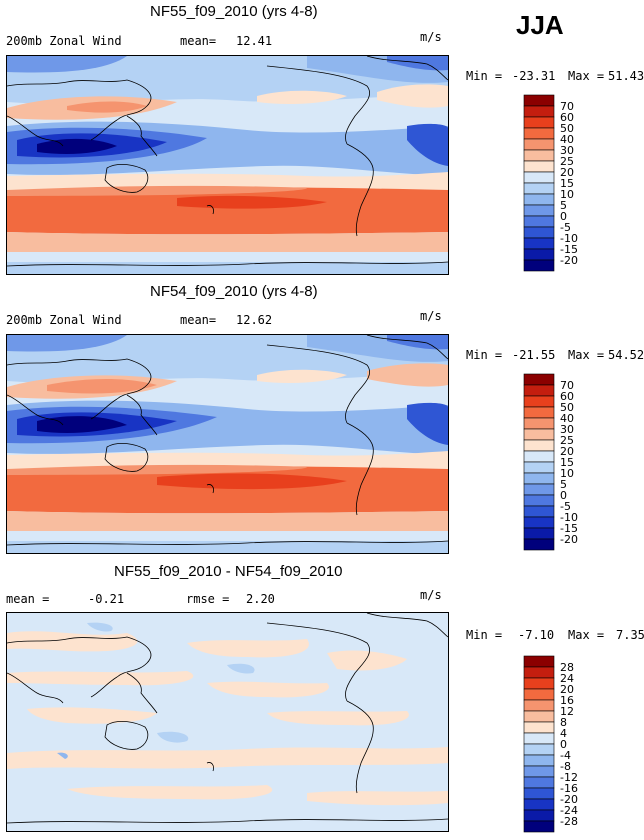 Image resolution: width=644 pixels, height=840 pixels. I want to click on panel-1-min-label: Min =, so click(484, 76).